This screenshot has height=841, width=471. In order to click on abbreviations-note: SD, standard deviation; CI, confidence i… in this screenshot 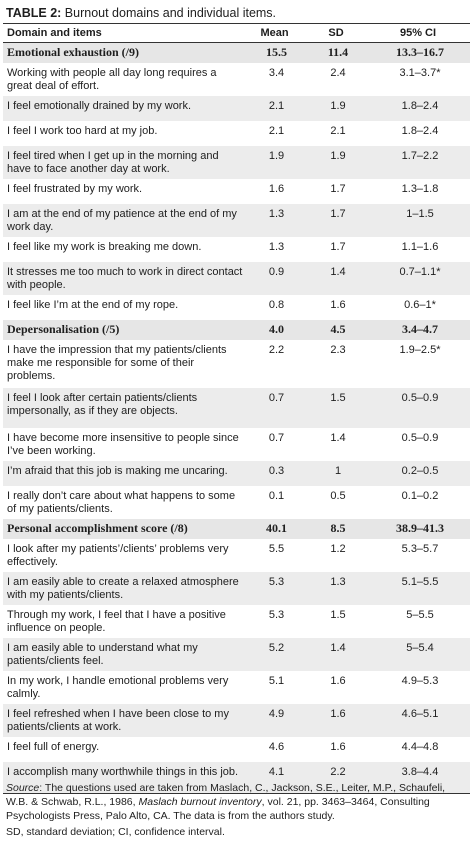, I will do `click(115, 832)`.